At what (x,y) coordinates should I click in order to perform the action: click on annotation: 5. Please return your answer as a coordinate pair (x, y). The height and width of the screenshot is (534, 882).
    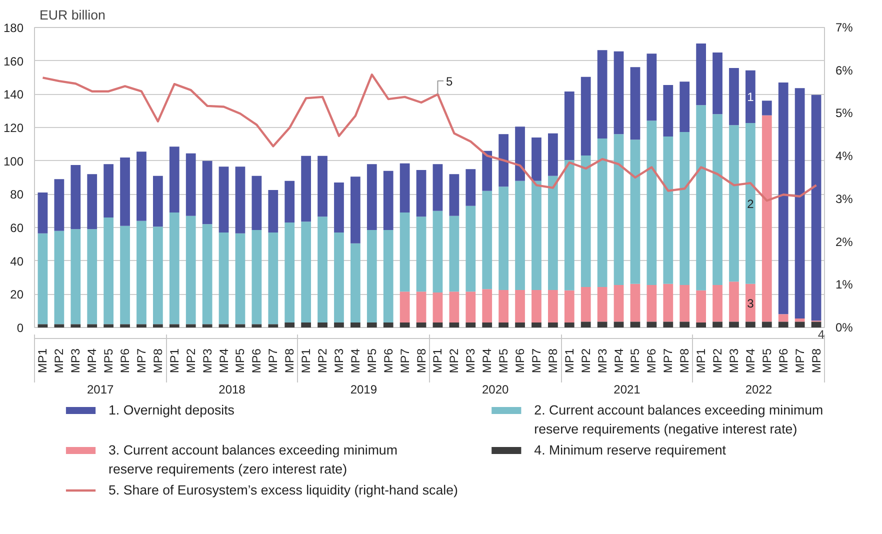
    Looking at the image, I should click on (449, 81).